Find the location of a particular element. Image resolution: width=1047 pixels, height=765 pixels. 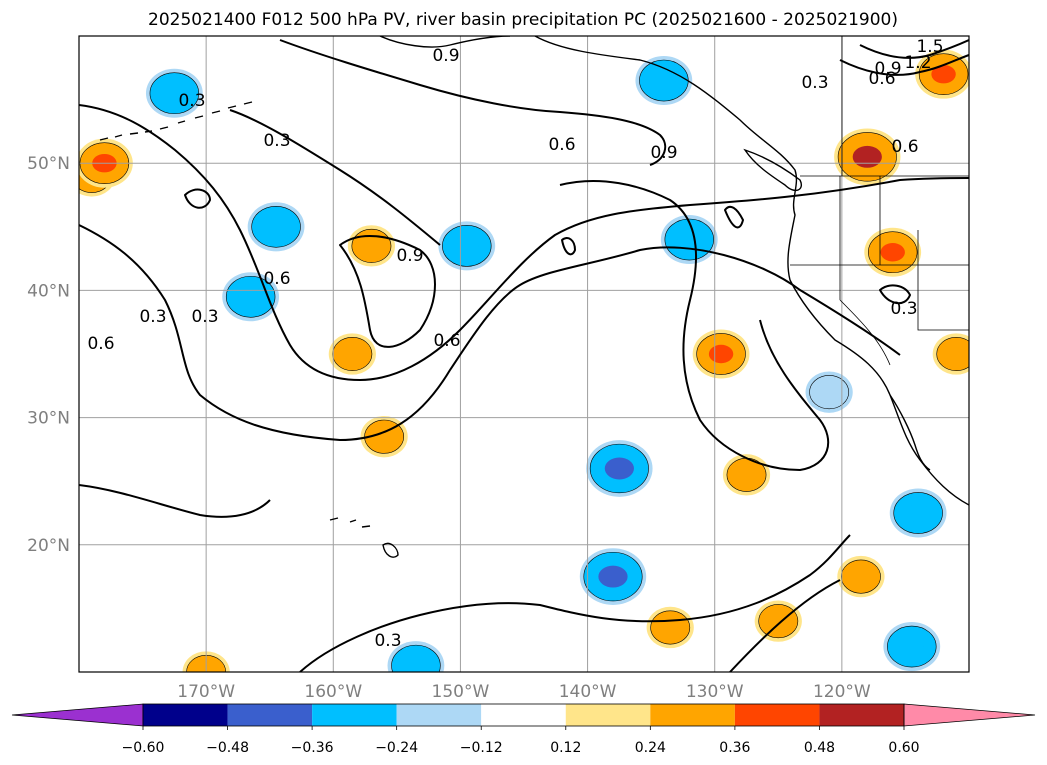

x-tick-label: 120°W is located at coordinates (842, 692).